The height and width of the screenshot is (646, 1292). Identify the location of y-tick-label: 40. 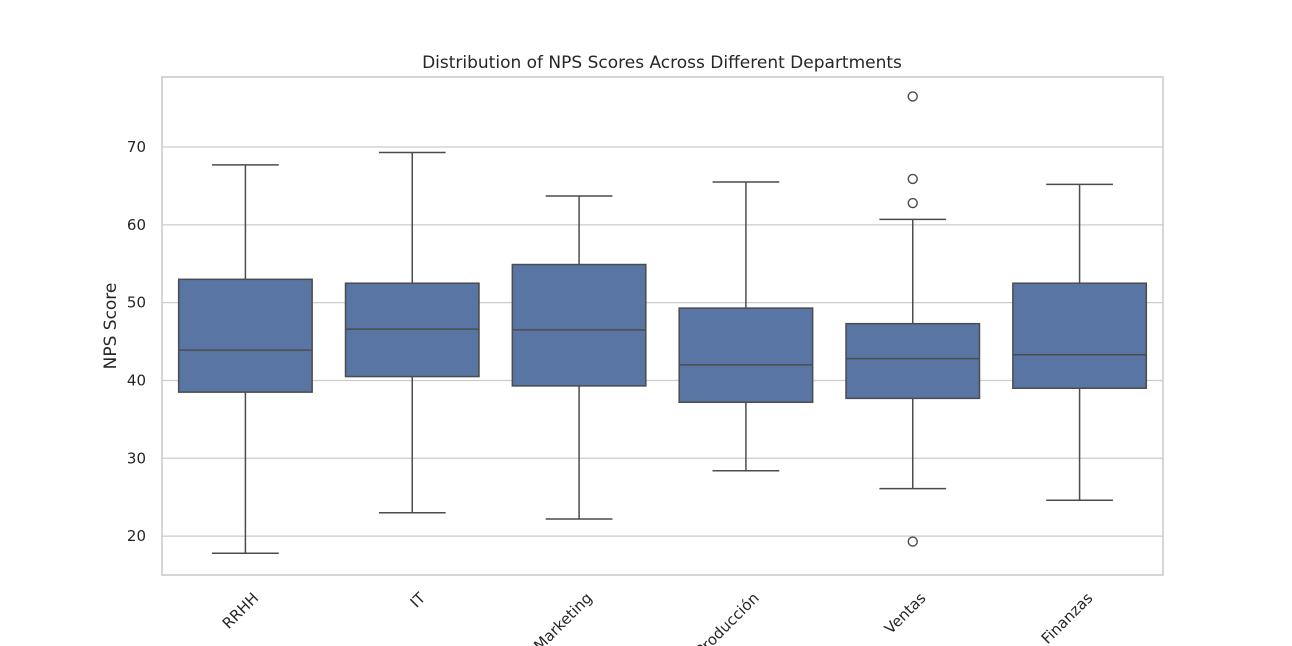
(136, 380).